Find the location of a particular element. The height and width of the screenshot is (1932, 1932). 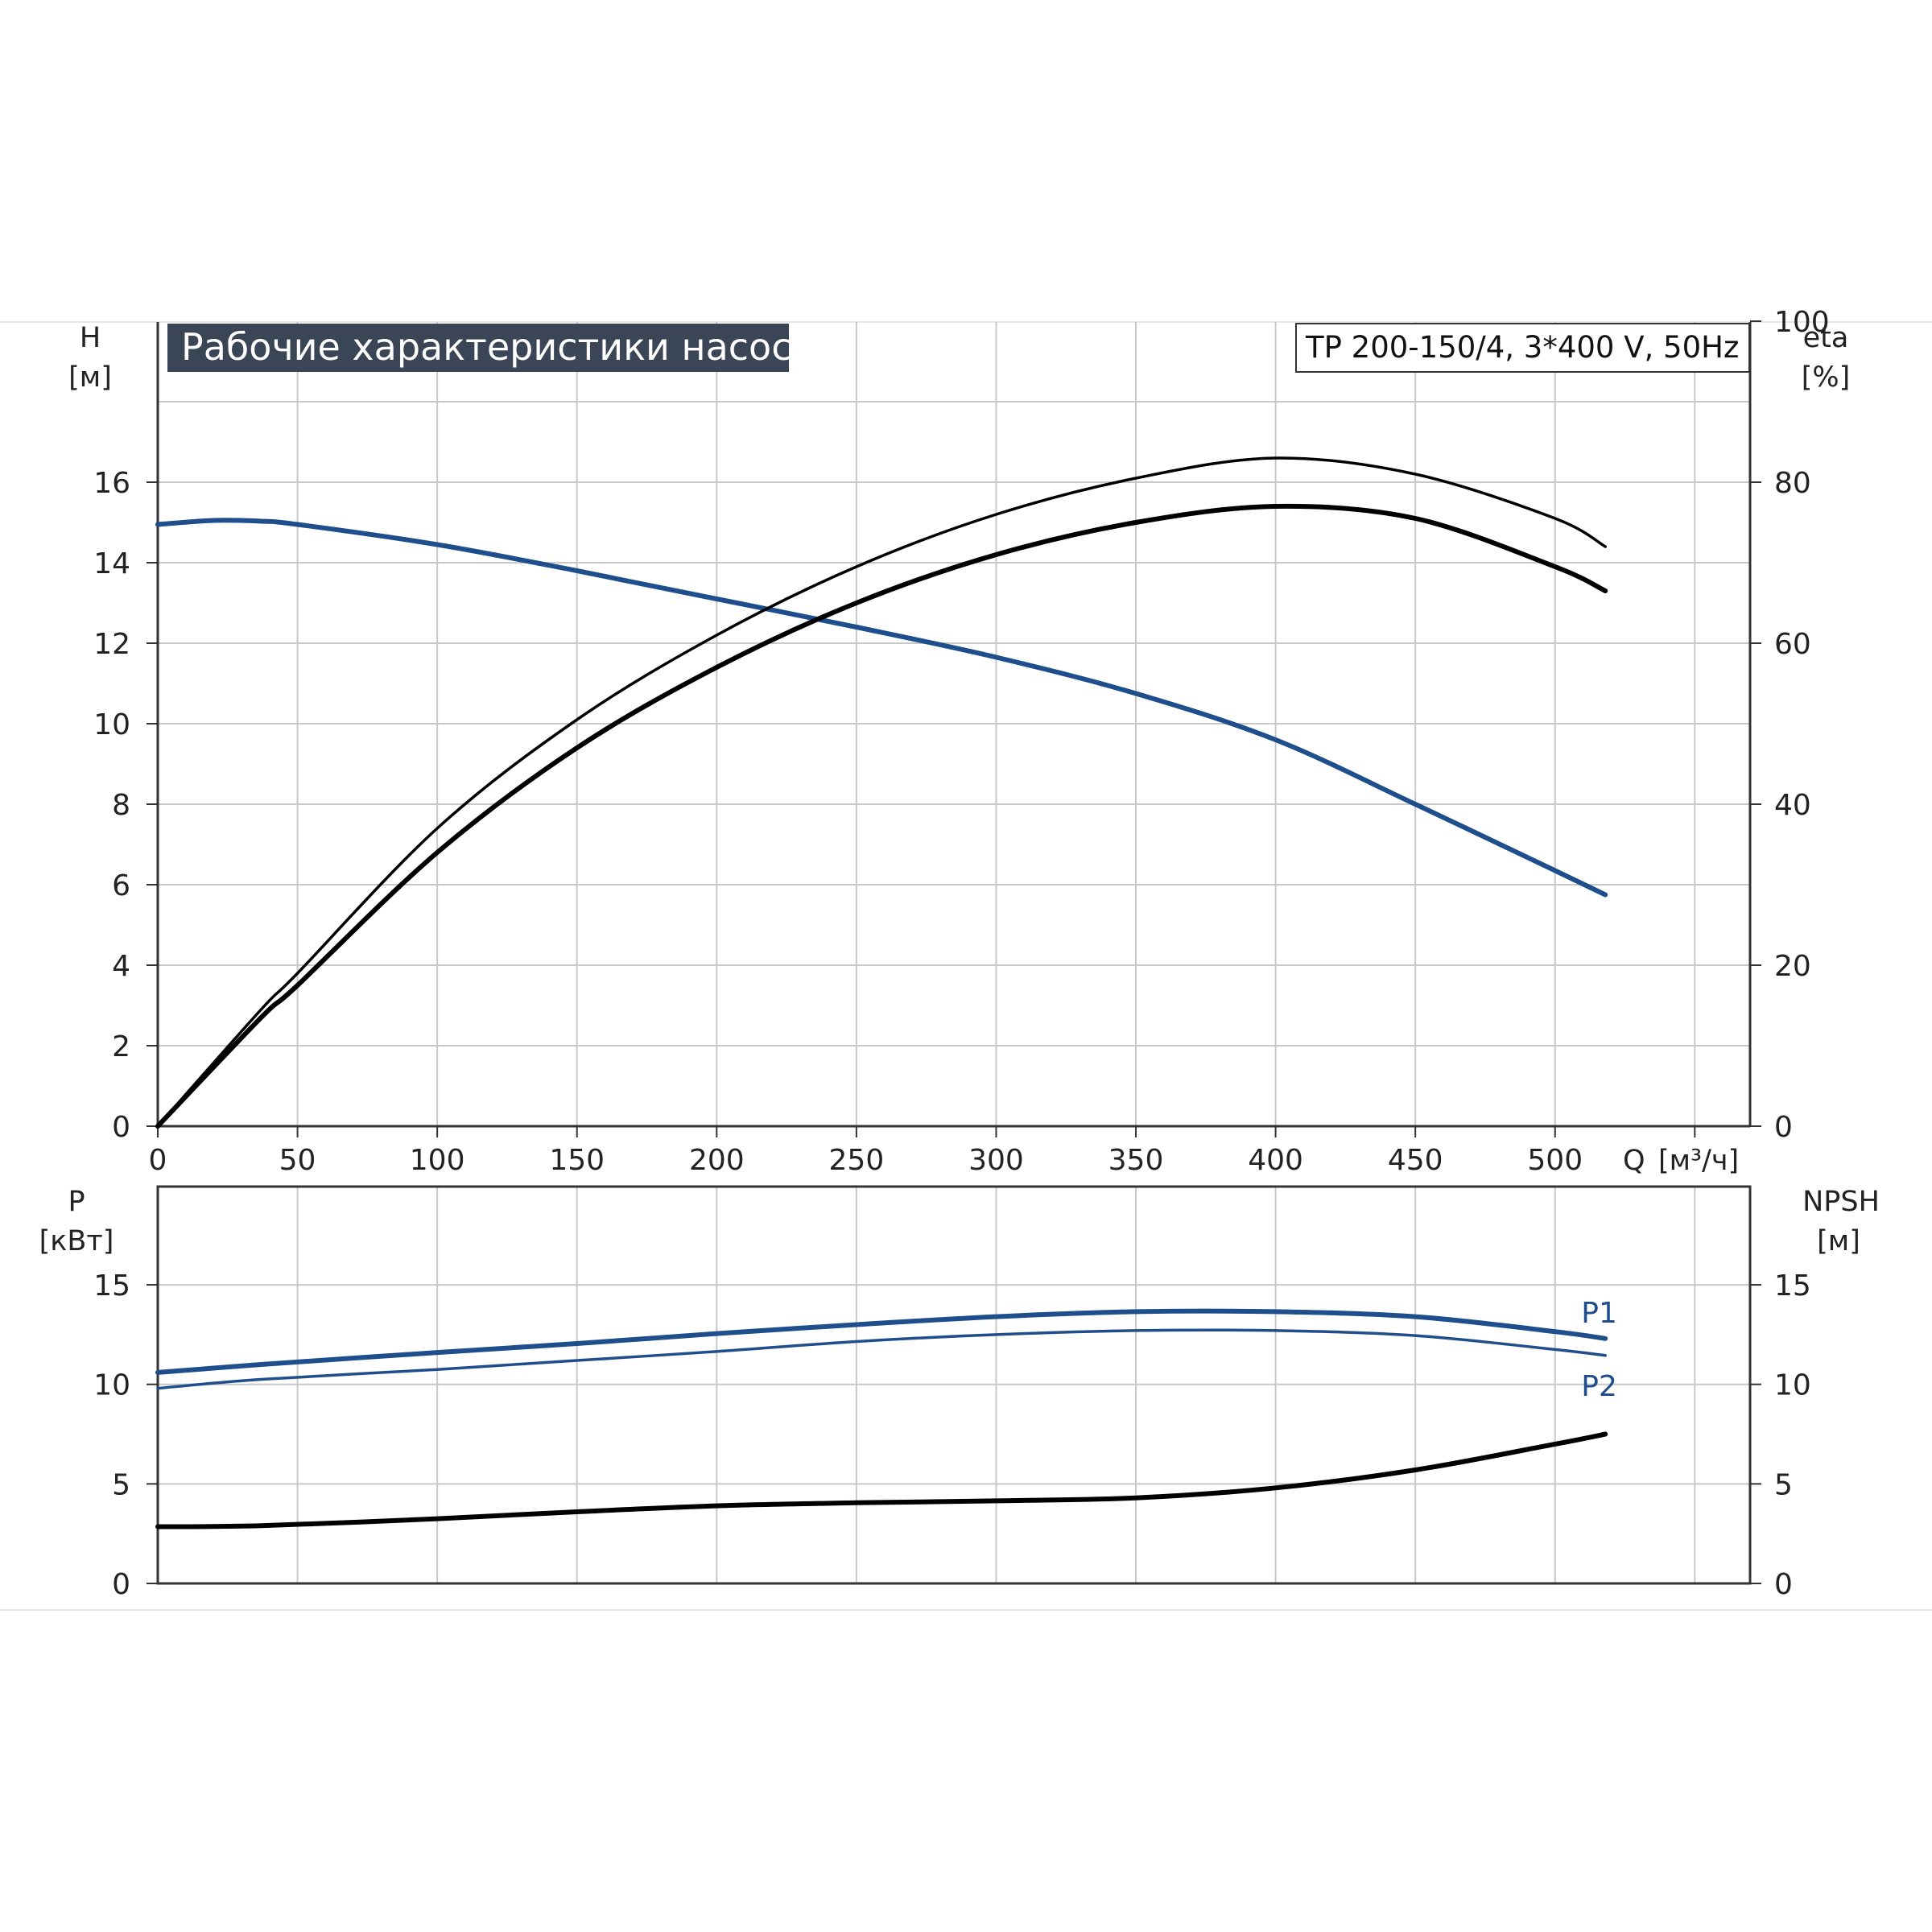

y2-tick-label: 5 is located at coordinates (1783, 1484).